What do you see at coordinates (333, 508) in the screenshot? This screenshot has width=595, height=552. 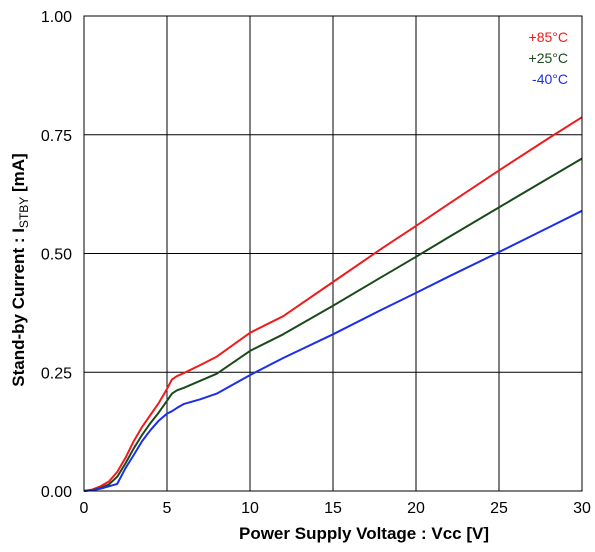 I see `x-tick-label: 15` at bounding box center [333, 508].